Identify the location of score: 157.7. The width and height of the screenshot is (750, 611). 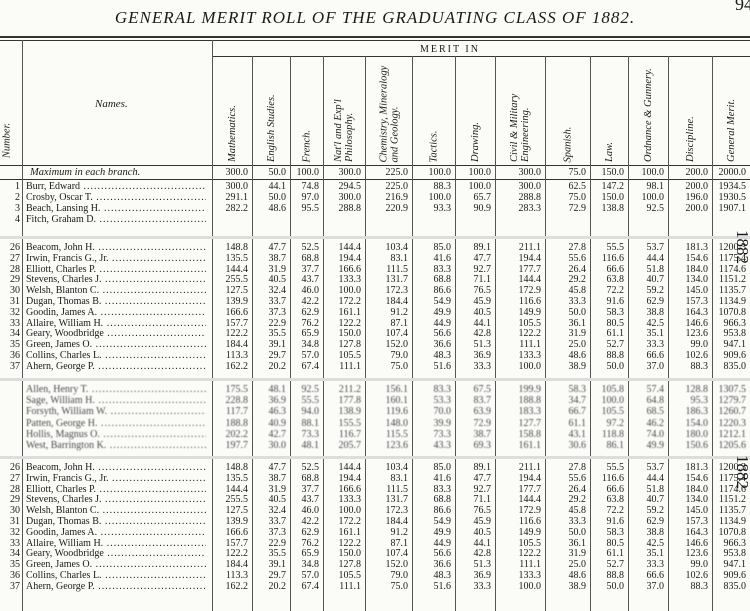
(237, 543).